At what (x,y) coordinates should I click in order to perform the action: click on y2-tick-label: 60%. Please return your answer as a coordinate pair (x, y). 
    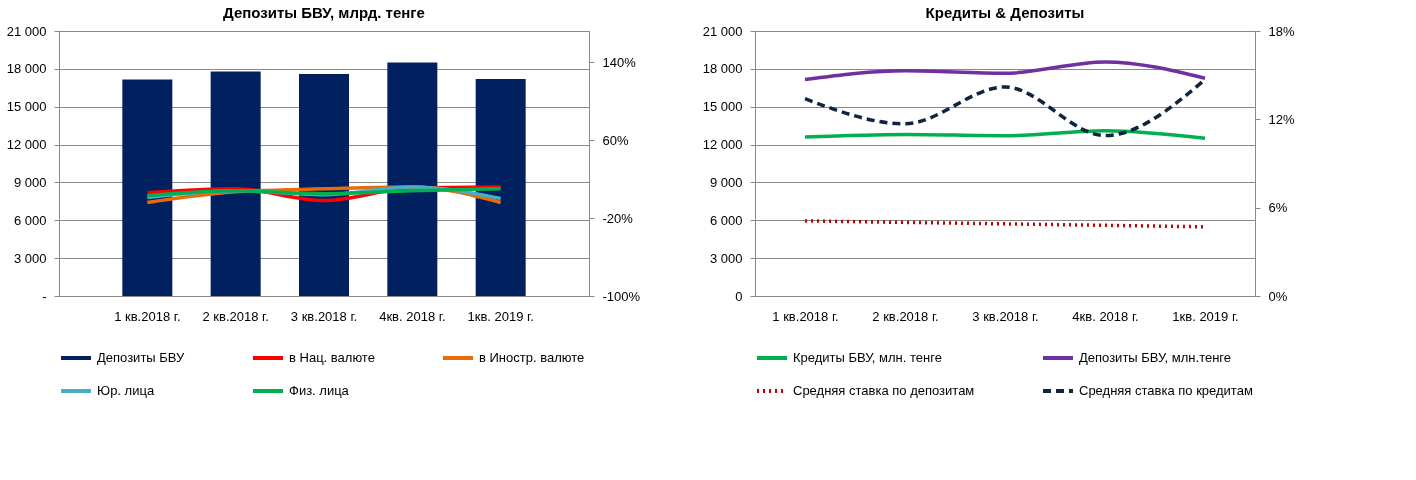
    Looking at the image, I should click on (615, 140).